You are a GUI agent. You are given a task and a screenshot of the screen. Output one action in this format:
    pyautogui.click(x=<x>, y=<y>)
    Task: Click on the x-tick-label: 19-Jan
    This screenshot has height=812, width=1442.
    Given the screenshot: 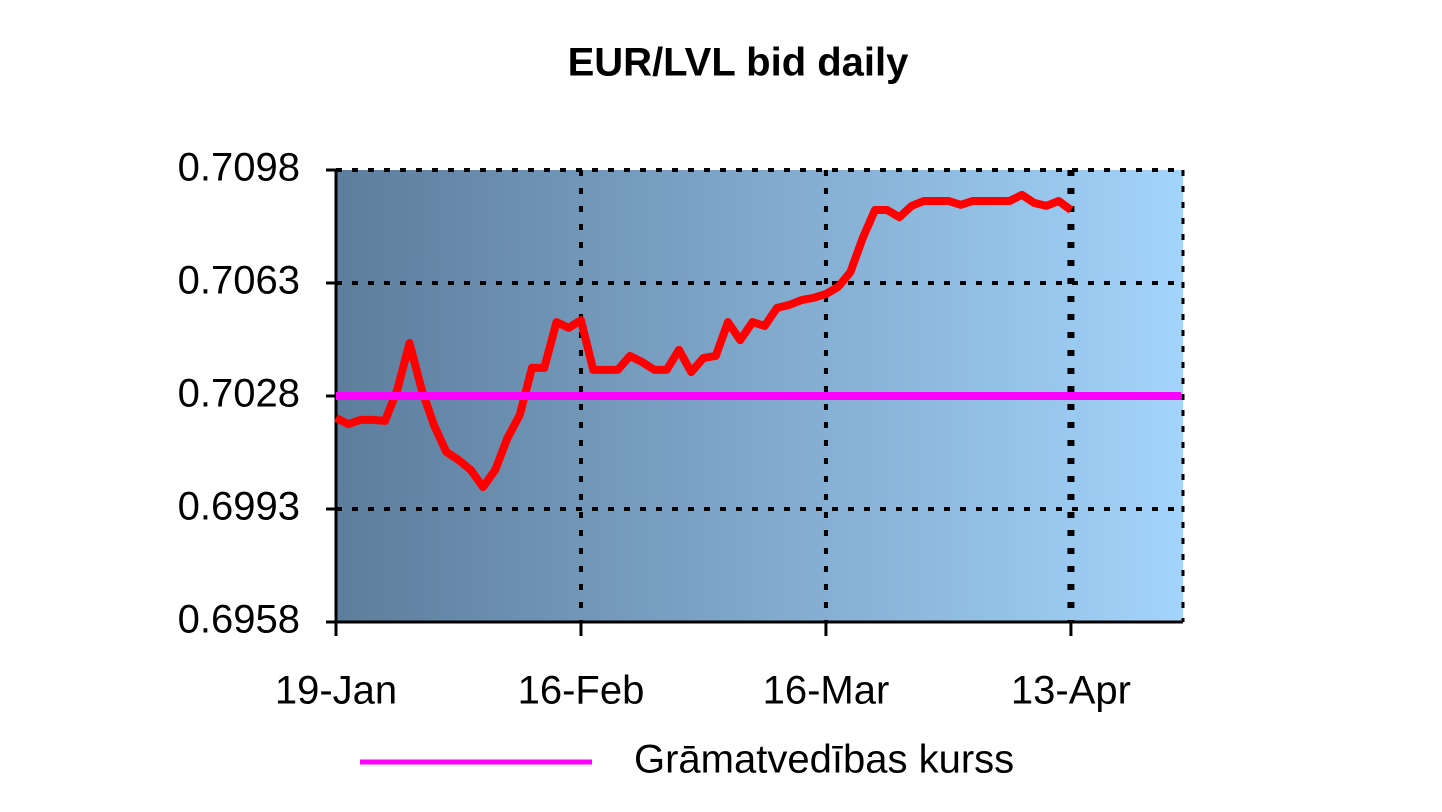 What is the action you would take?
    pyautogui.click(x=336, y=691)
    